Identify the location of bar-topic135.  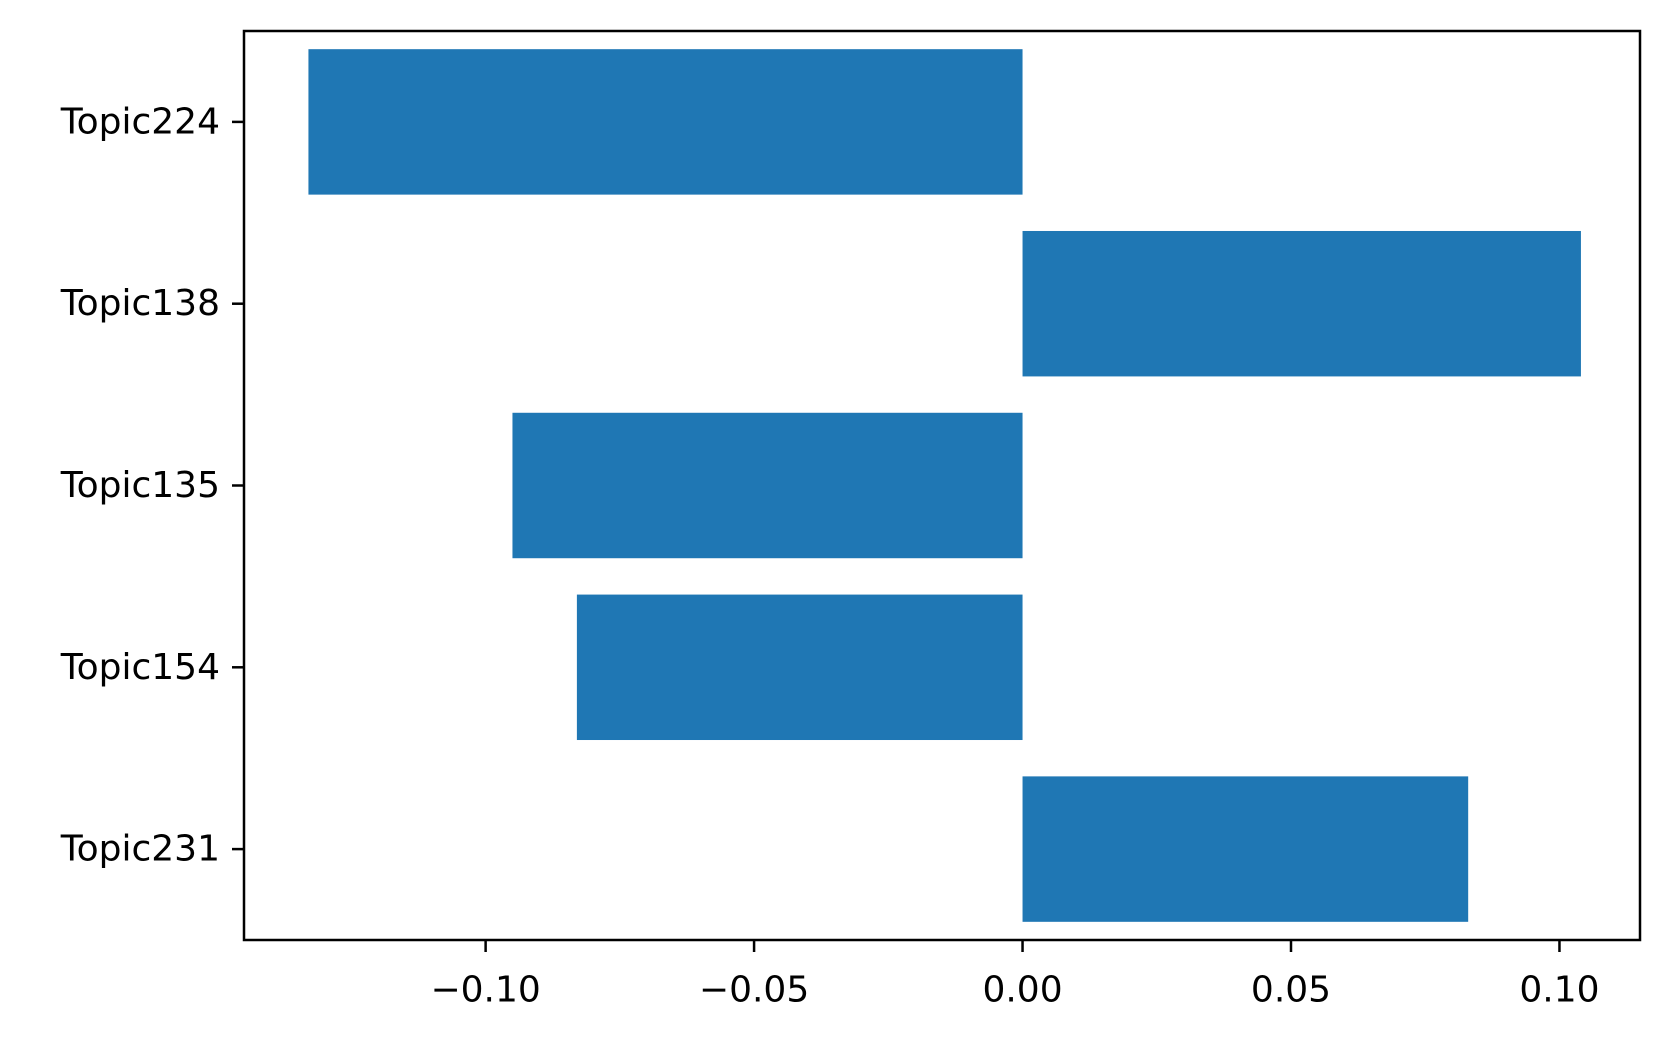
(767, 485).